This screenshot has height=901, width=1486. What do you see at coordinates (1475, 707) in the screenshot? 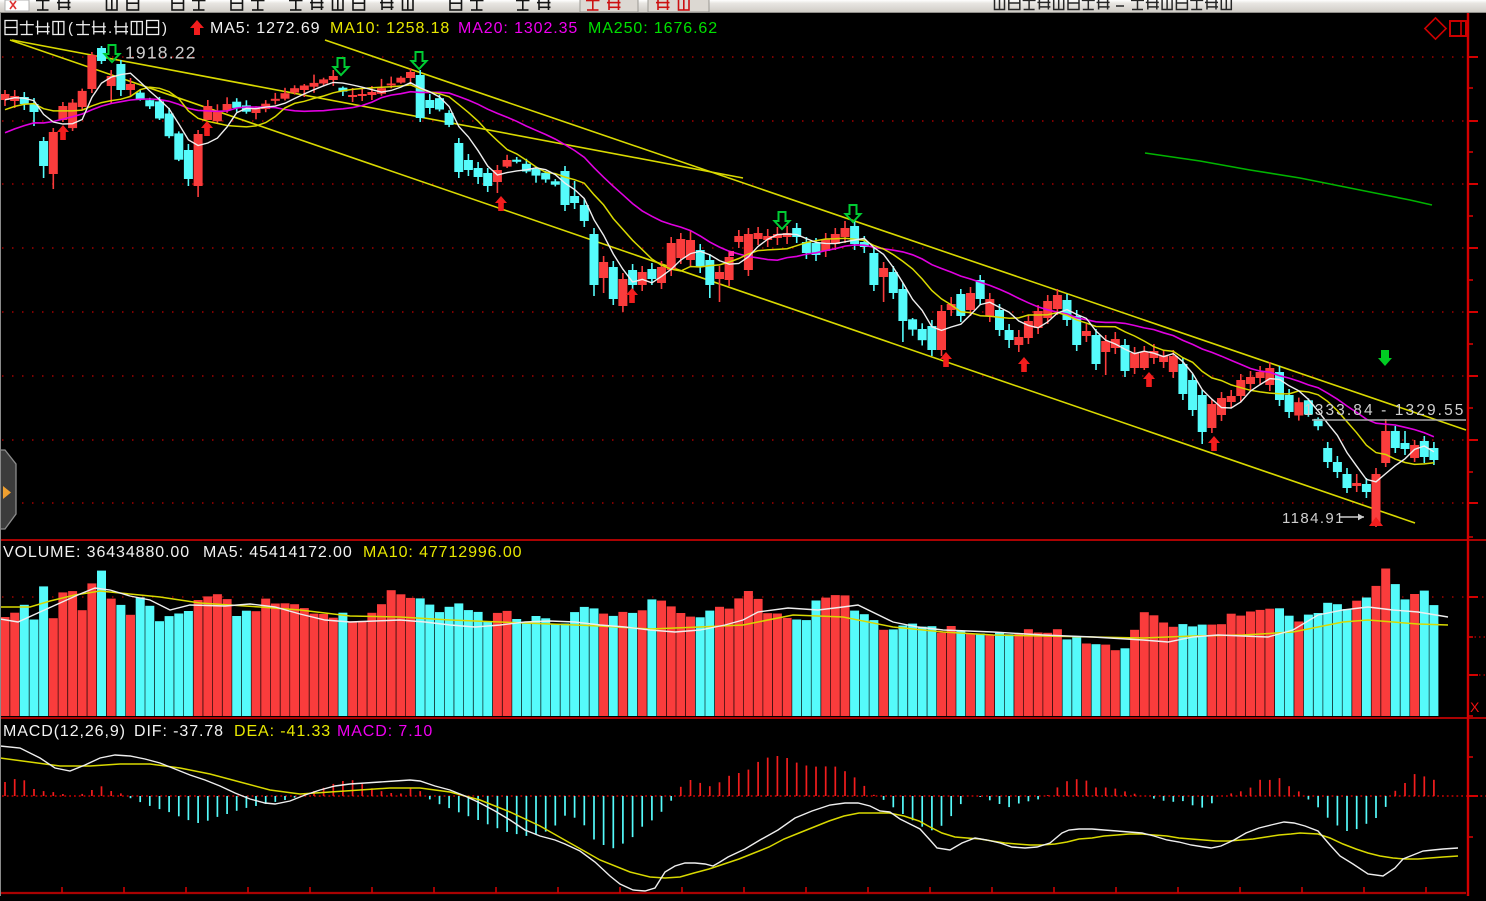
I see `svg-text: X` at bounding box center [1475, 707].